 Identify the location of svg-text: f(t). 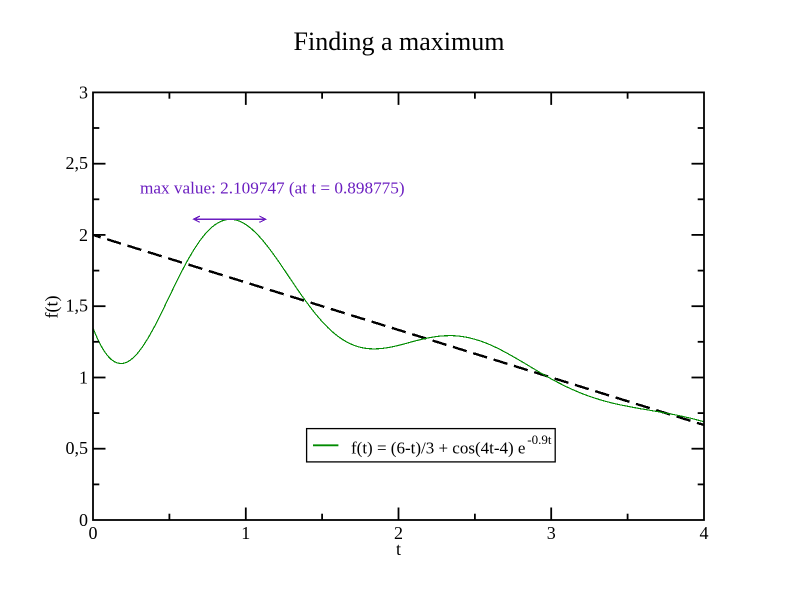
(51, 307).